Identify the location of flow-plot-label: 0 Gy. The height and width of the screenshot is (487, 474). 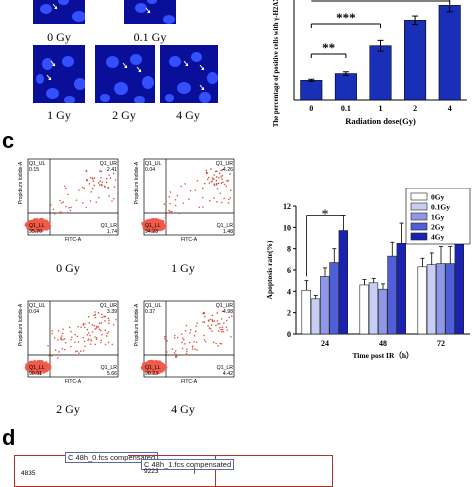
(68, 268).